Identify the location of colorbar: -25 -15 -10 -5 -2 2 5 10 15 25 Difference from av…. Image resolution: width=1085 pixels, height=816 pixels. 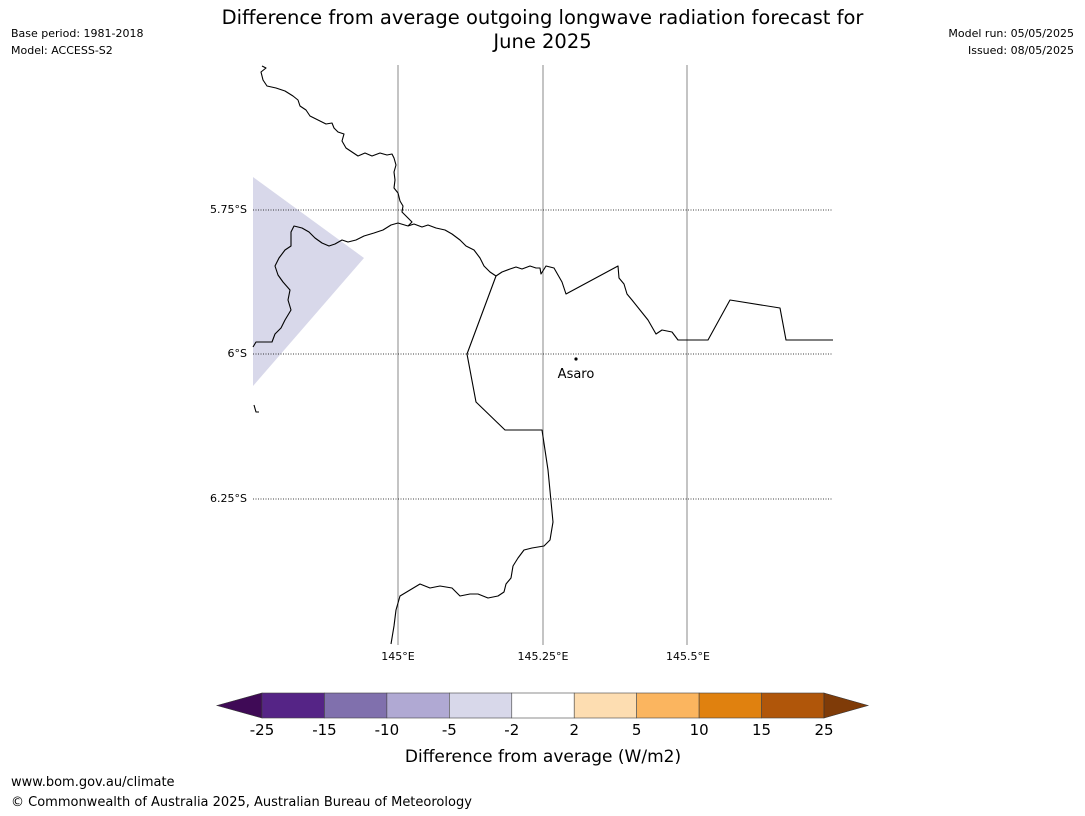
(542, 729).